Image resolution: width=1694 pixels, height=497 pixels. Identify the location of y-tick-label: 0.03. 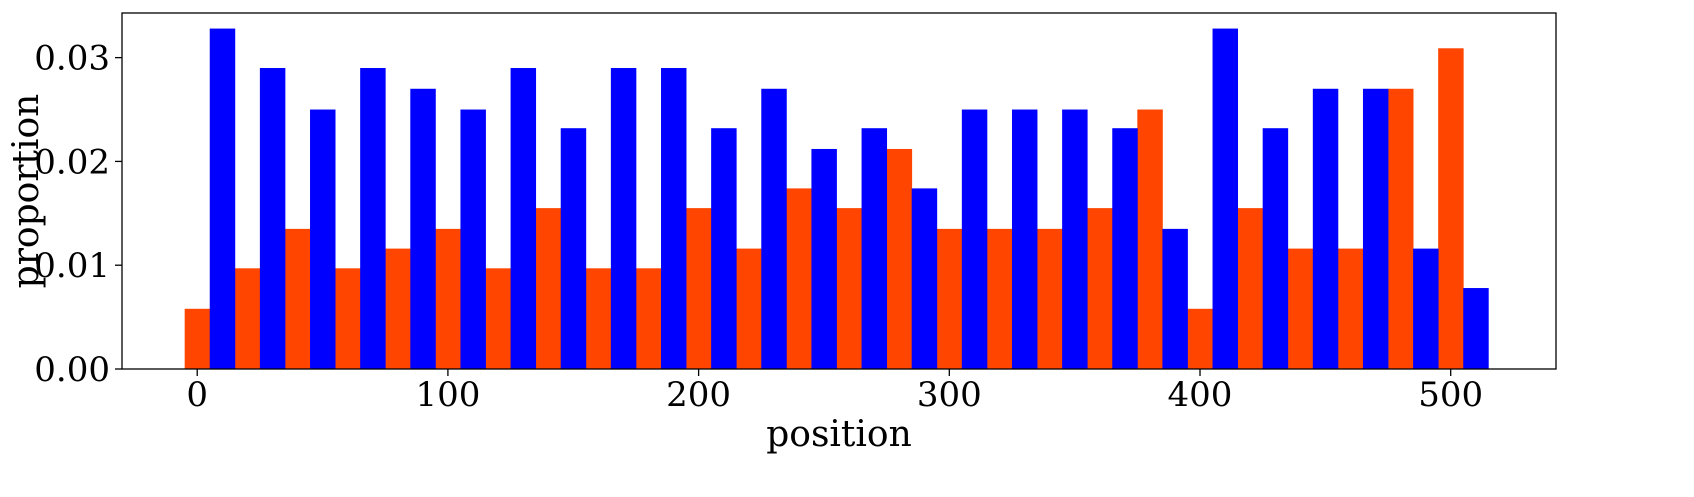
(72, 59).